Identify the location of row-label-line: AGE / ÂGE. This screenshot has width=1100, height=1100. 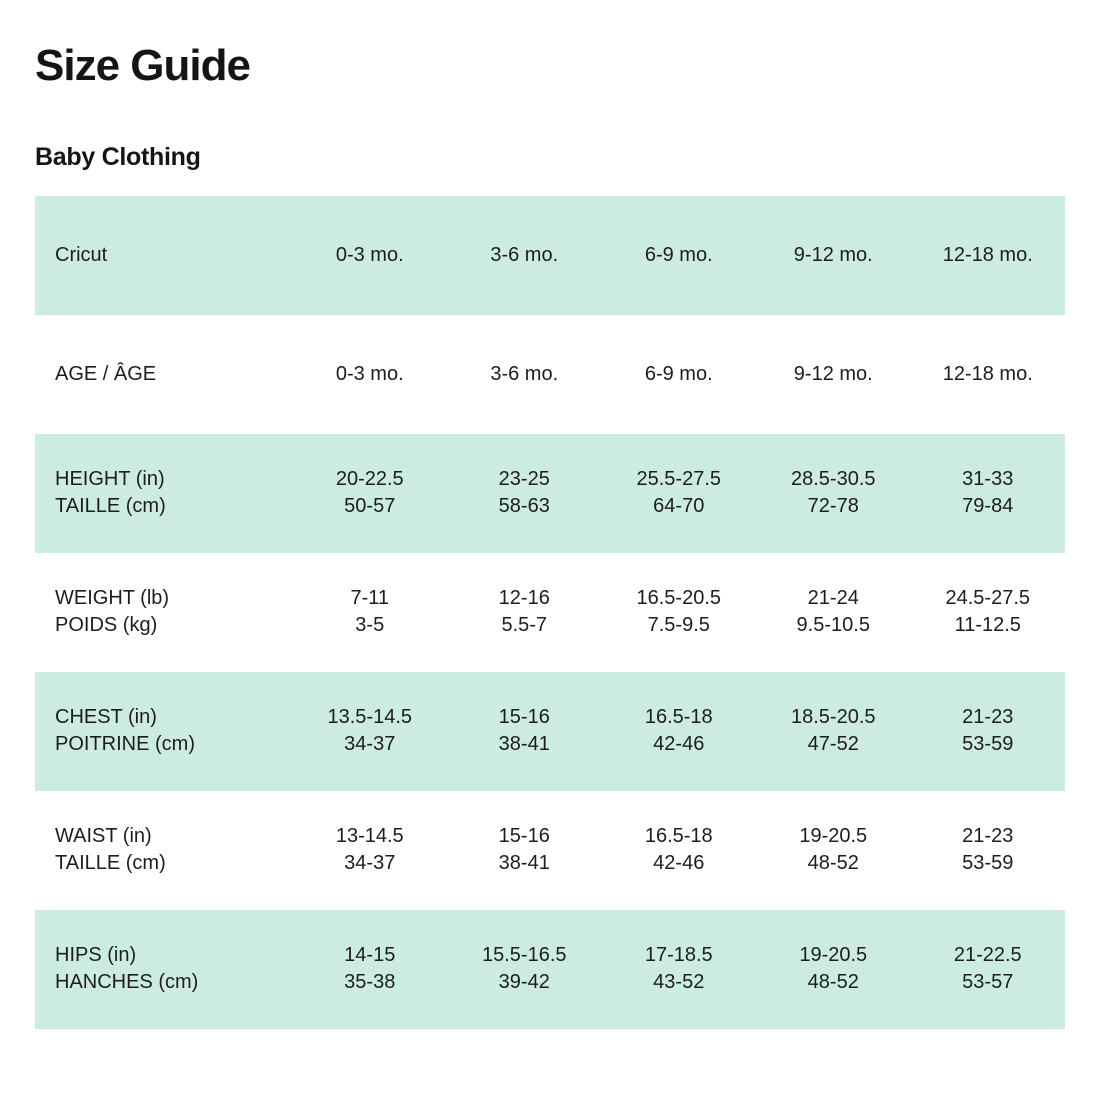
(106, 373).